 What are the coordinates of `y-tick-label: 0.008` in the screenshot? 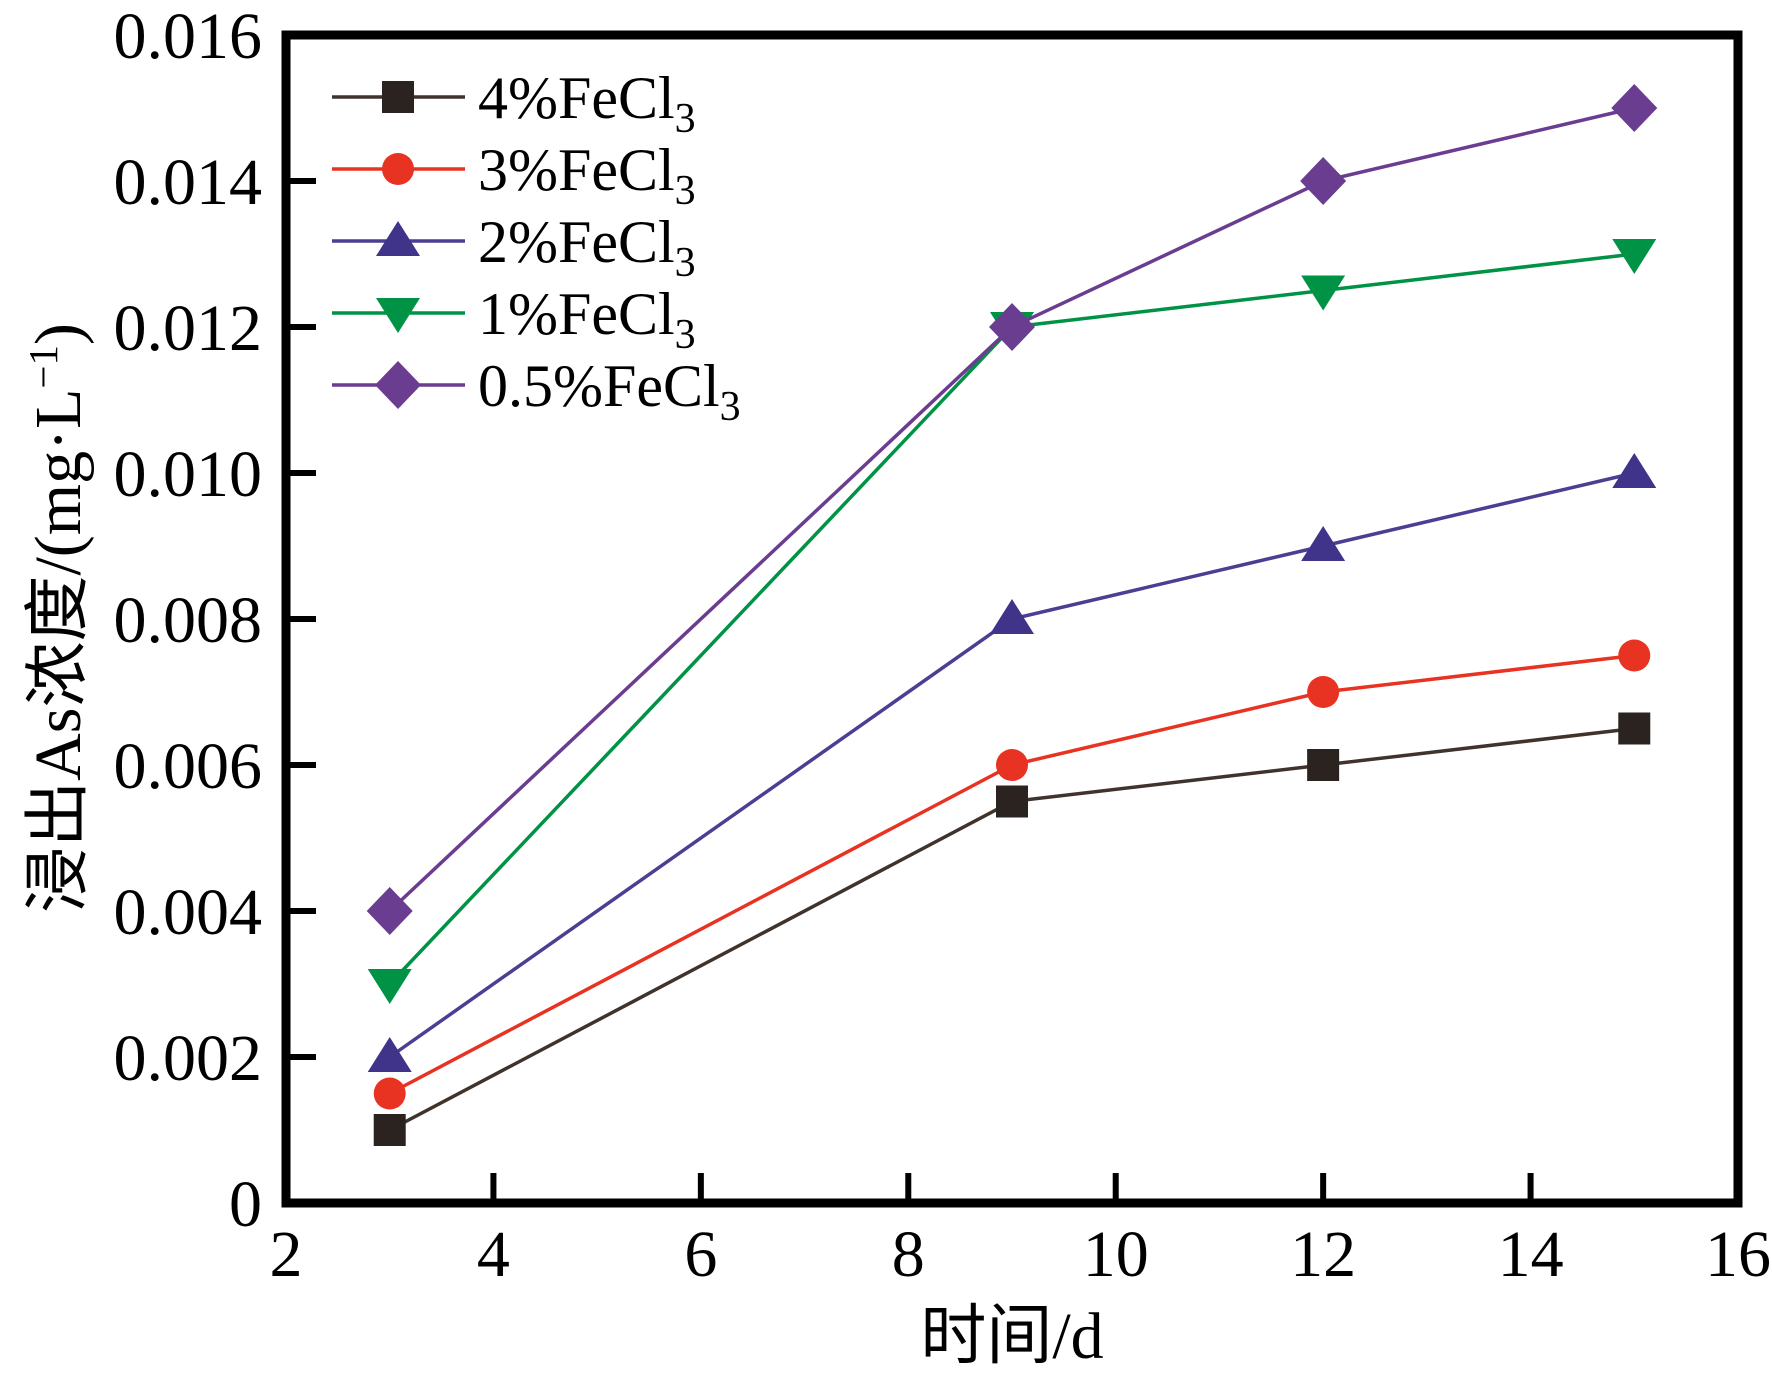 It's located at (188, 620).